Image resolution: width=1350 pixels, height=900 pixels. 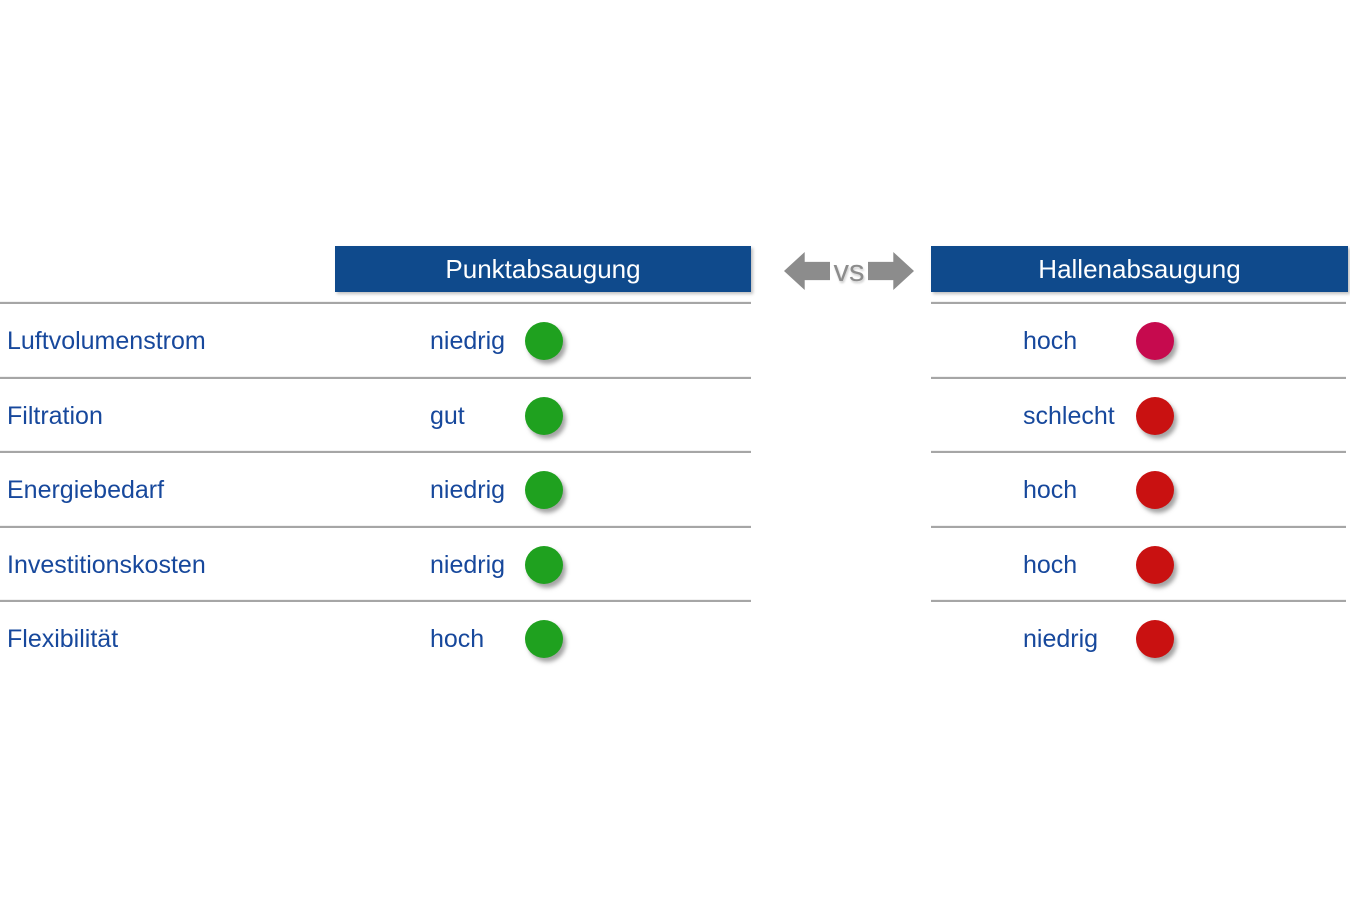 What do you see at coordinates (55, 415) in the screenshot?
I see `criterion-label: Filtration` at bounding box center [55, 415].